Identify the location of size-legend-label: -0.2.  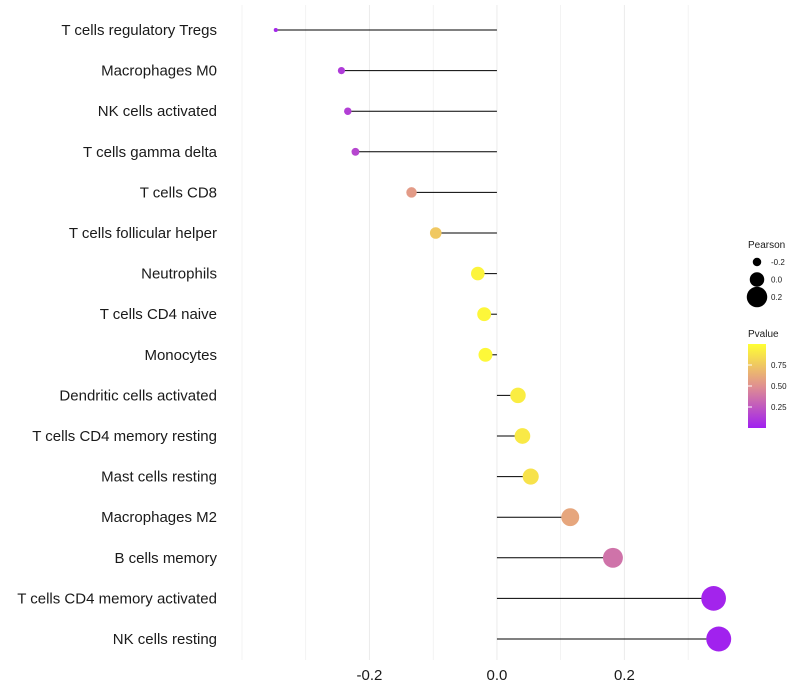
(778, 262).